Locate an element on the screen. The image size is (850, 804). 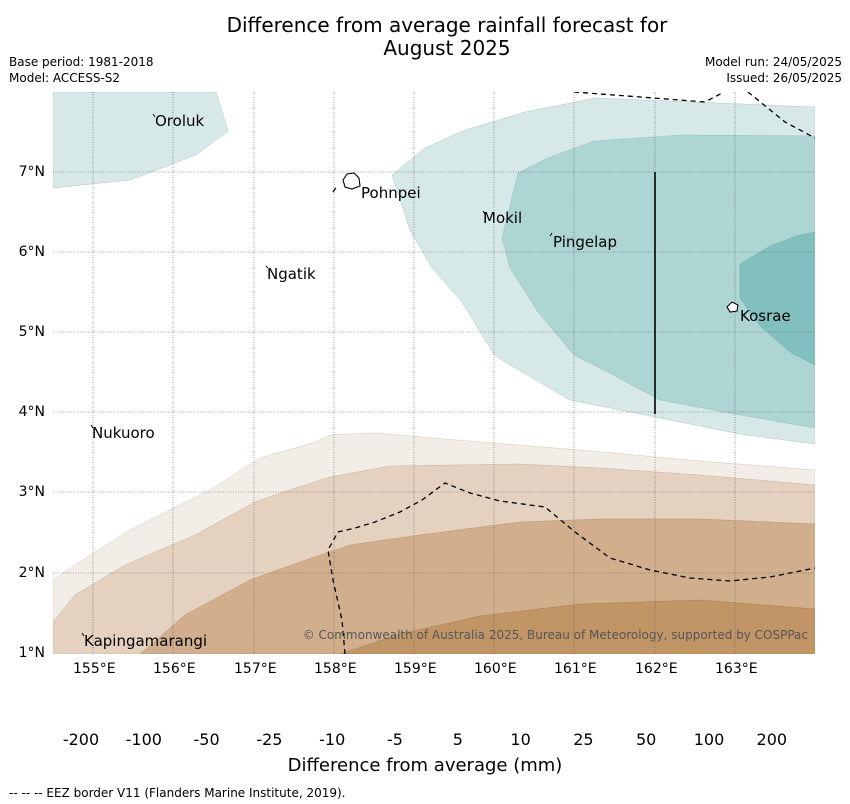
place-label-pingelap: Pingelap is located at coordinates (585, 242).